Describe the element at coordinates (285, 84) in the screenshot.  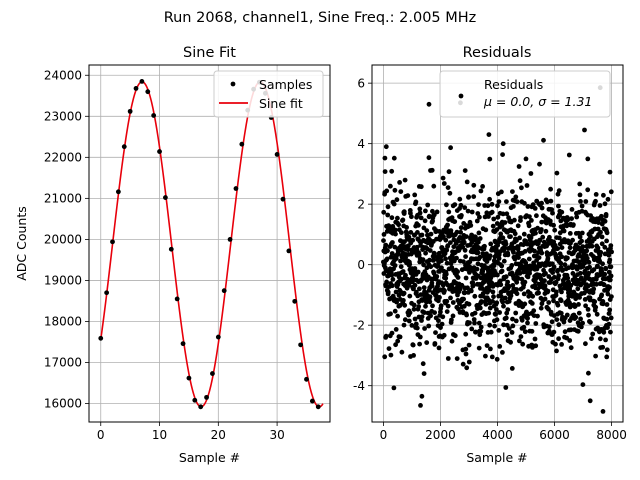
I see `legend-samples-label: Samples` at that location.